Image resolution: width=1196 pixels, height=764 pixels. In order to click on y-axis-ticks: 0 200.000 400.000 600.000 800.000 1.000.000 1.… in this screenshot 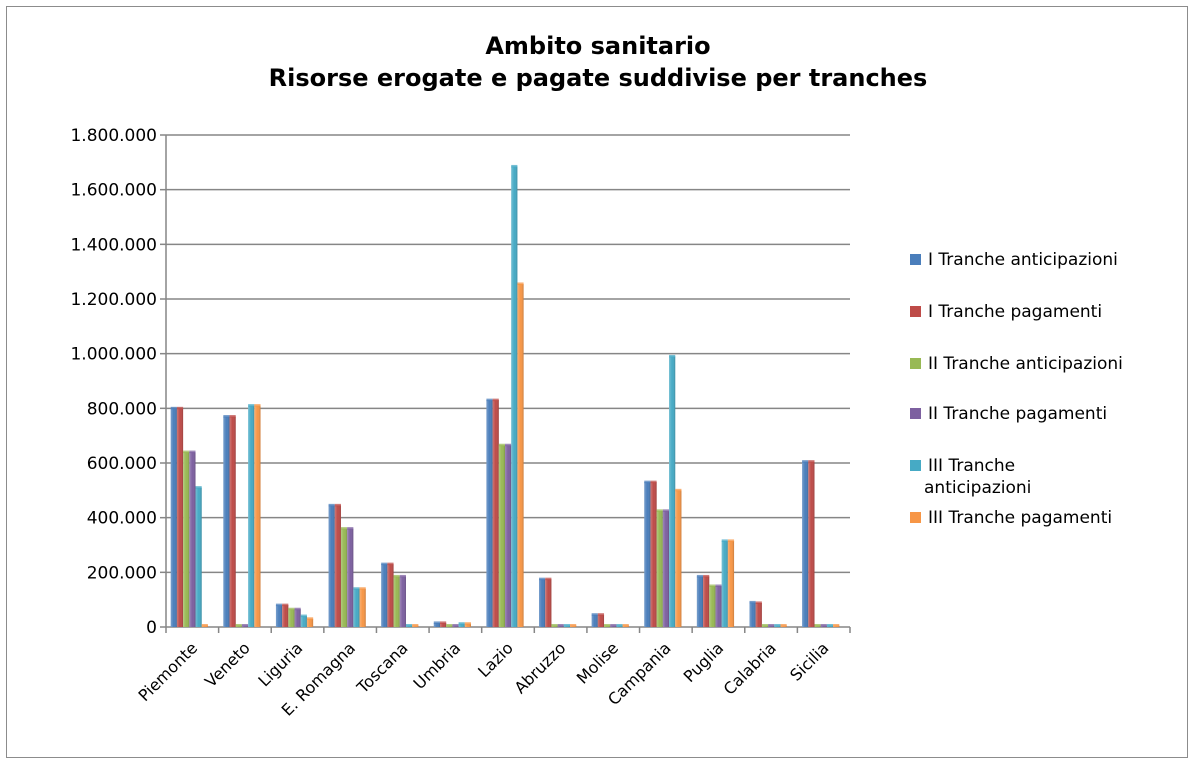, I will do `click(118, 382)`.